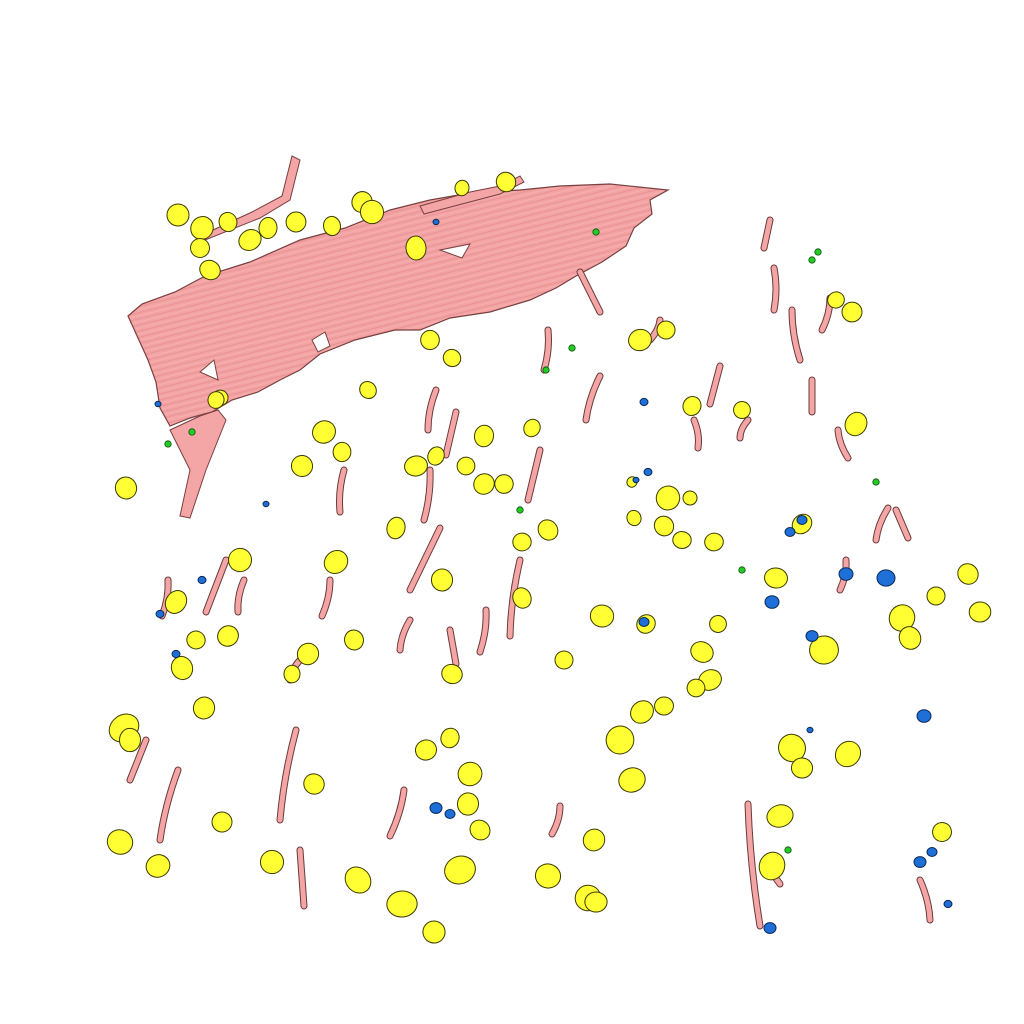  I want to click on fiber-frayed-end, so click(198, 464).